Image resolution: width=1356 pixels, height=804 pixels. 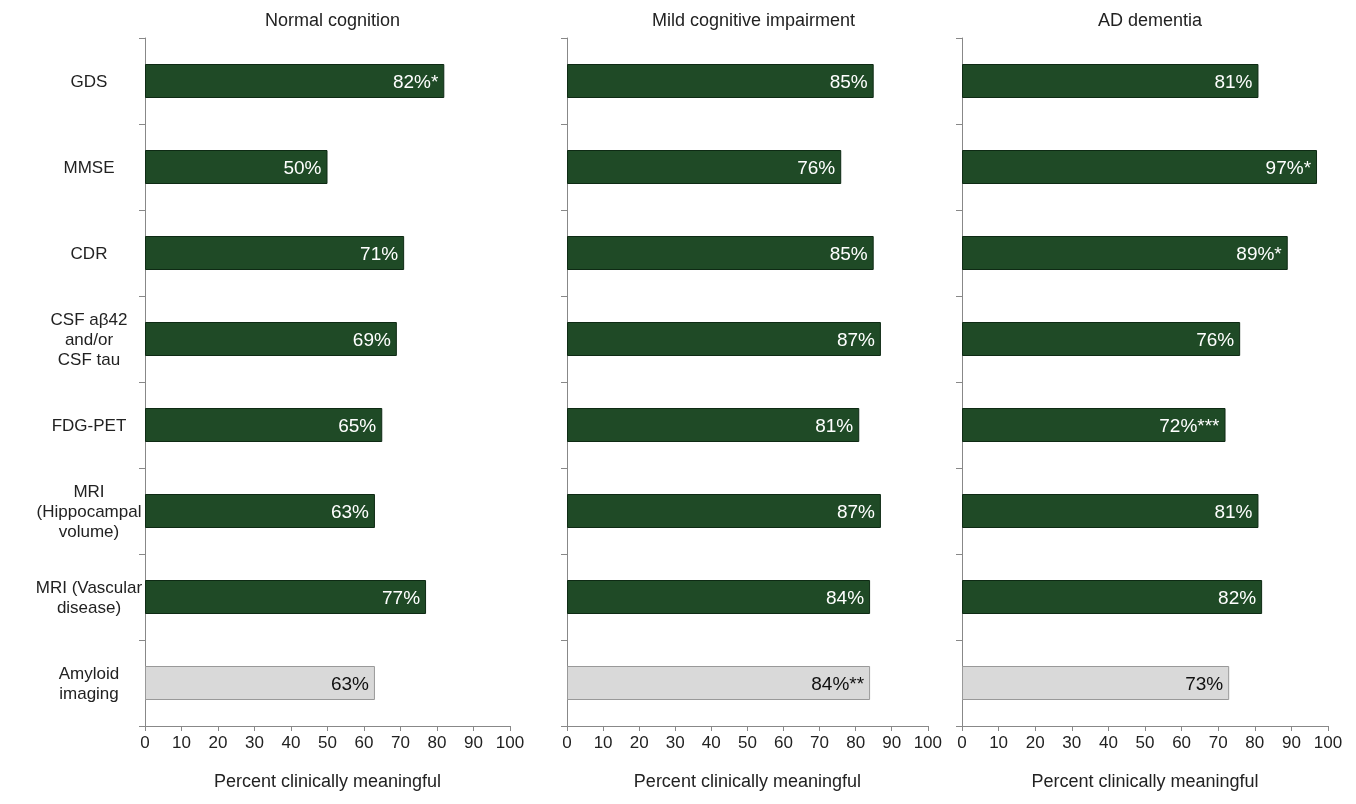 What do you see at coordinates (89, 339) in the screenshot?
I see `y-tick-label: CSF aβ42 and/or CSF tau` at bounding box center [89, 339].